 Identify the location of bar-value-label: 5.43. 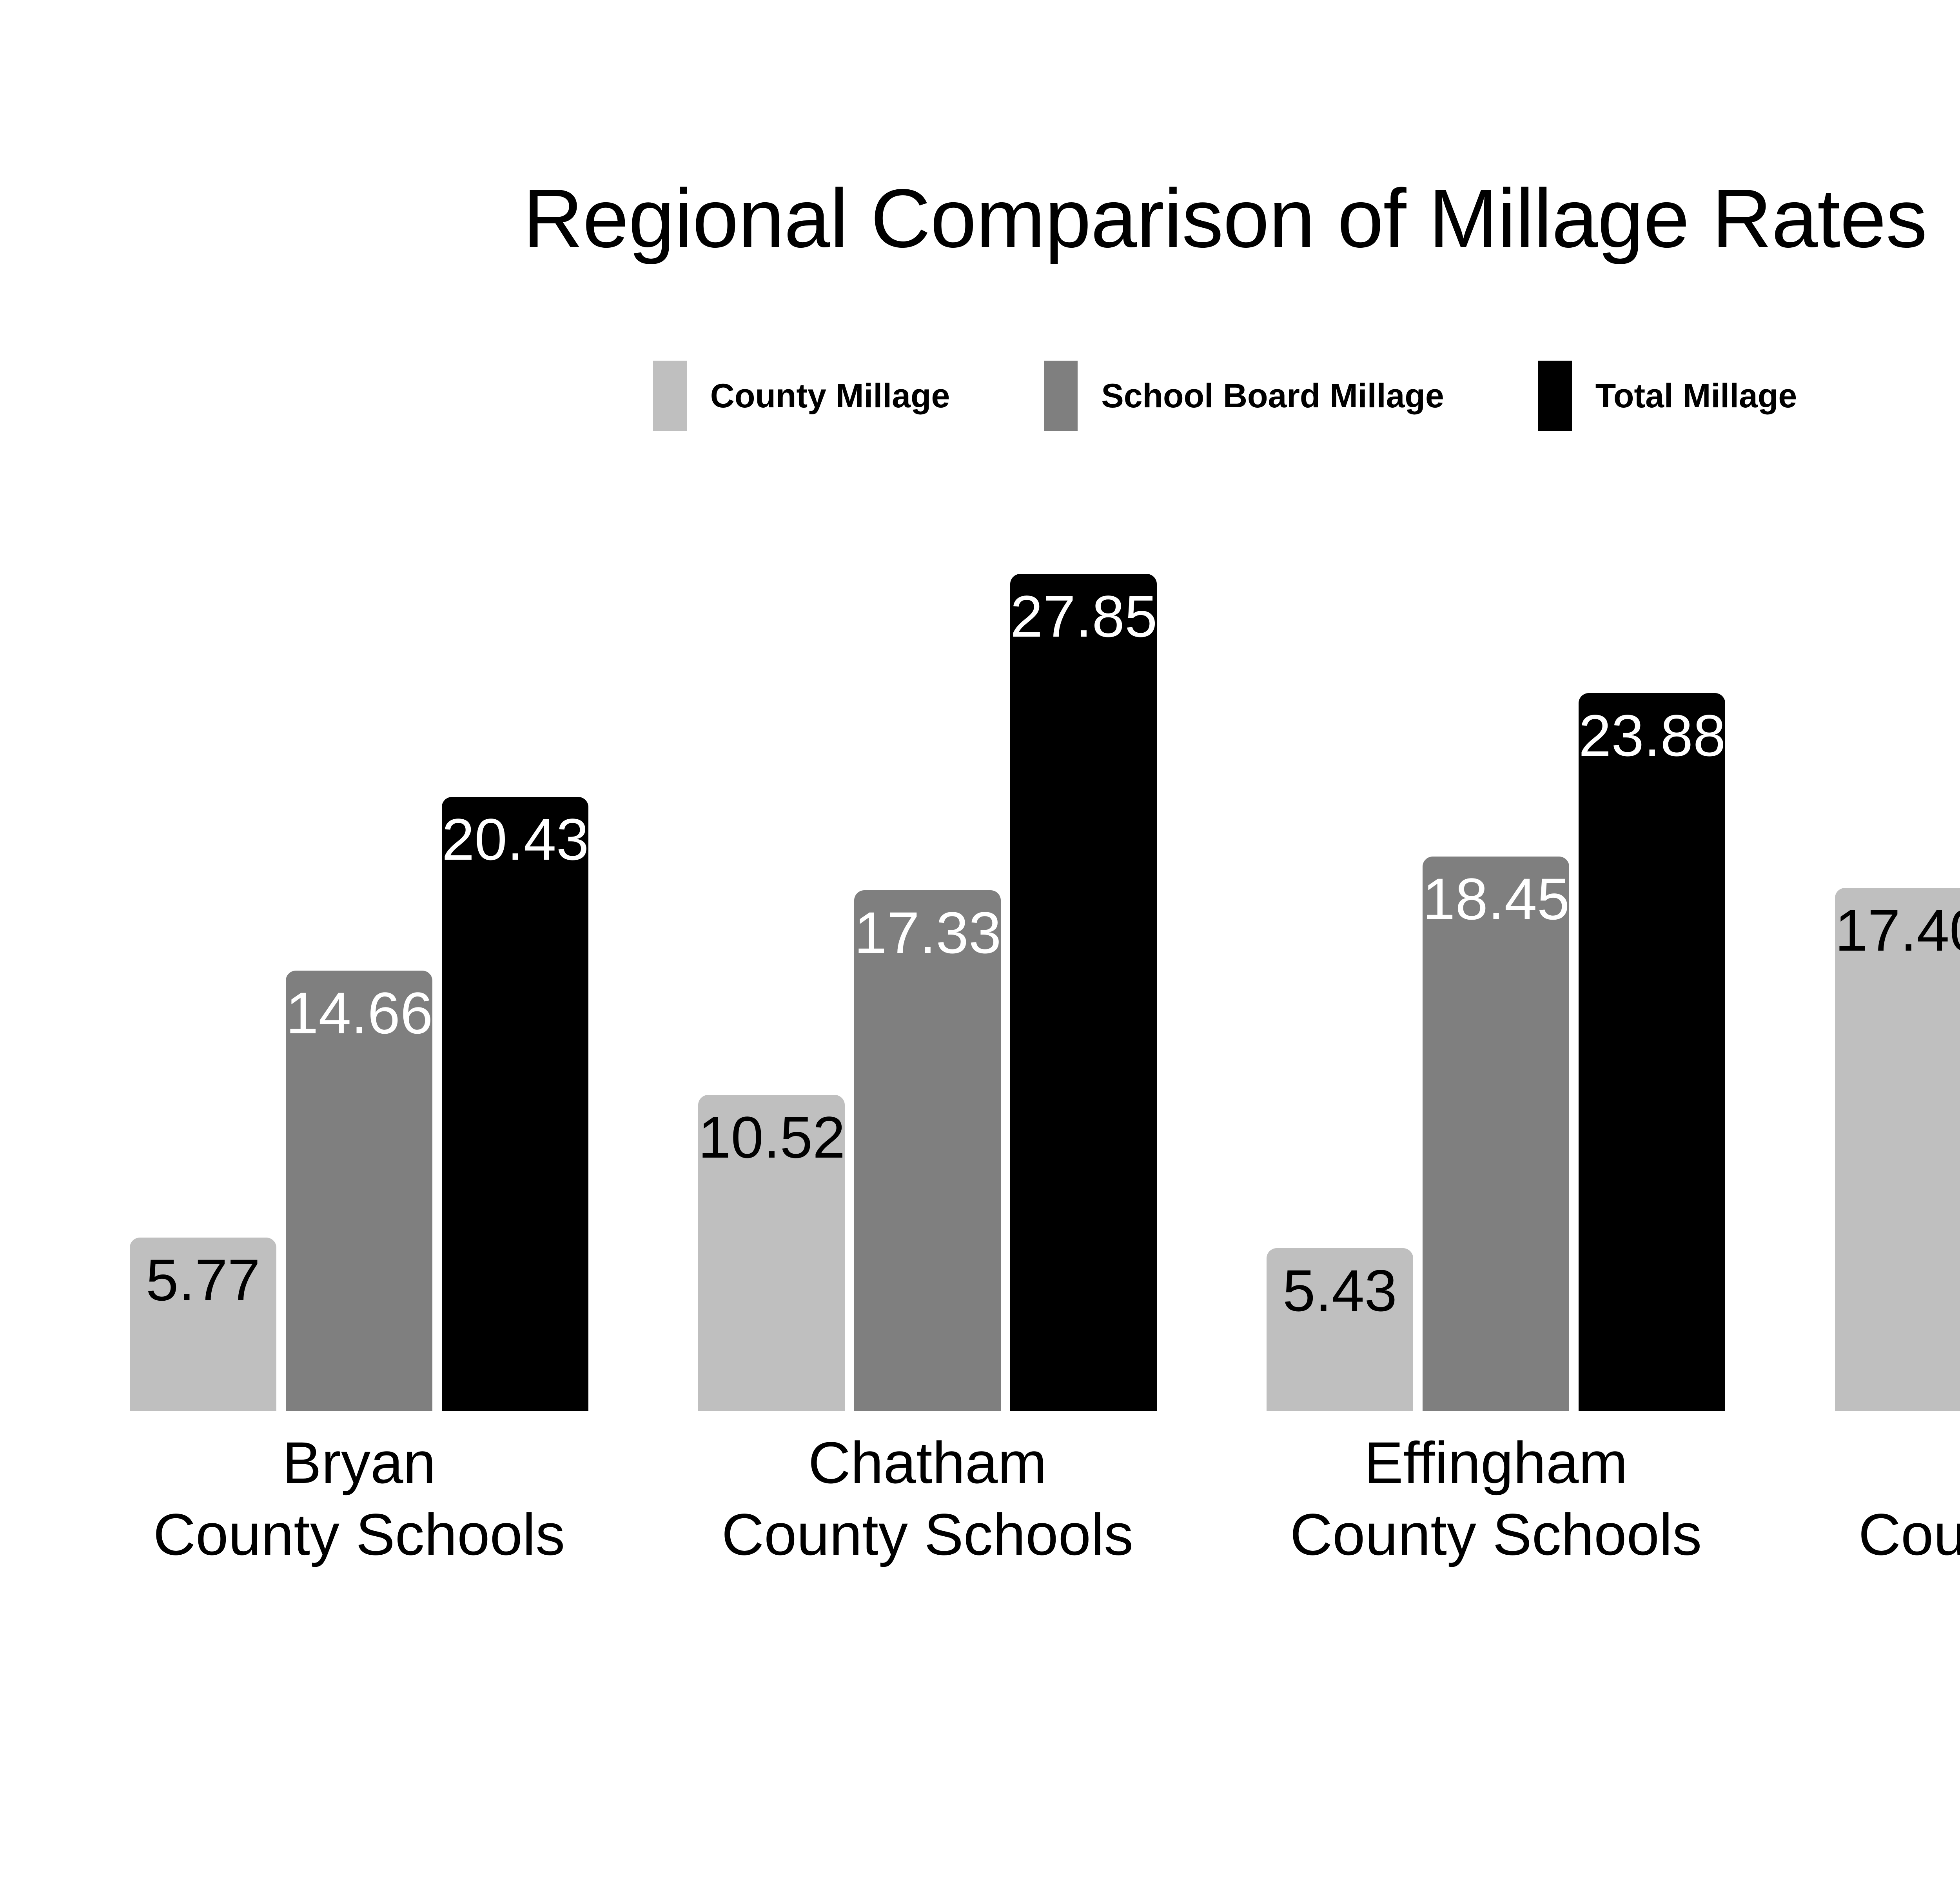
(1340, 1290).